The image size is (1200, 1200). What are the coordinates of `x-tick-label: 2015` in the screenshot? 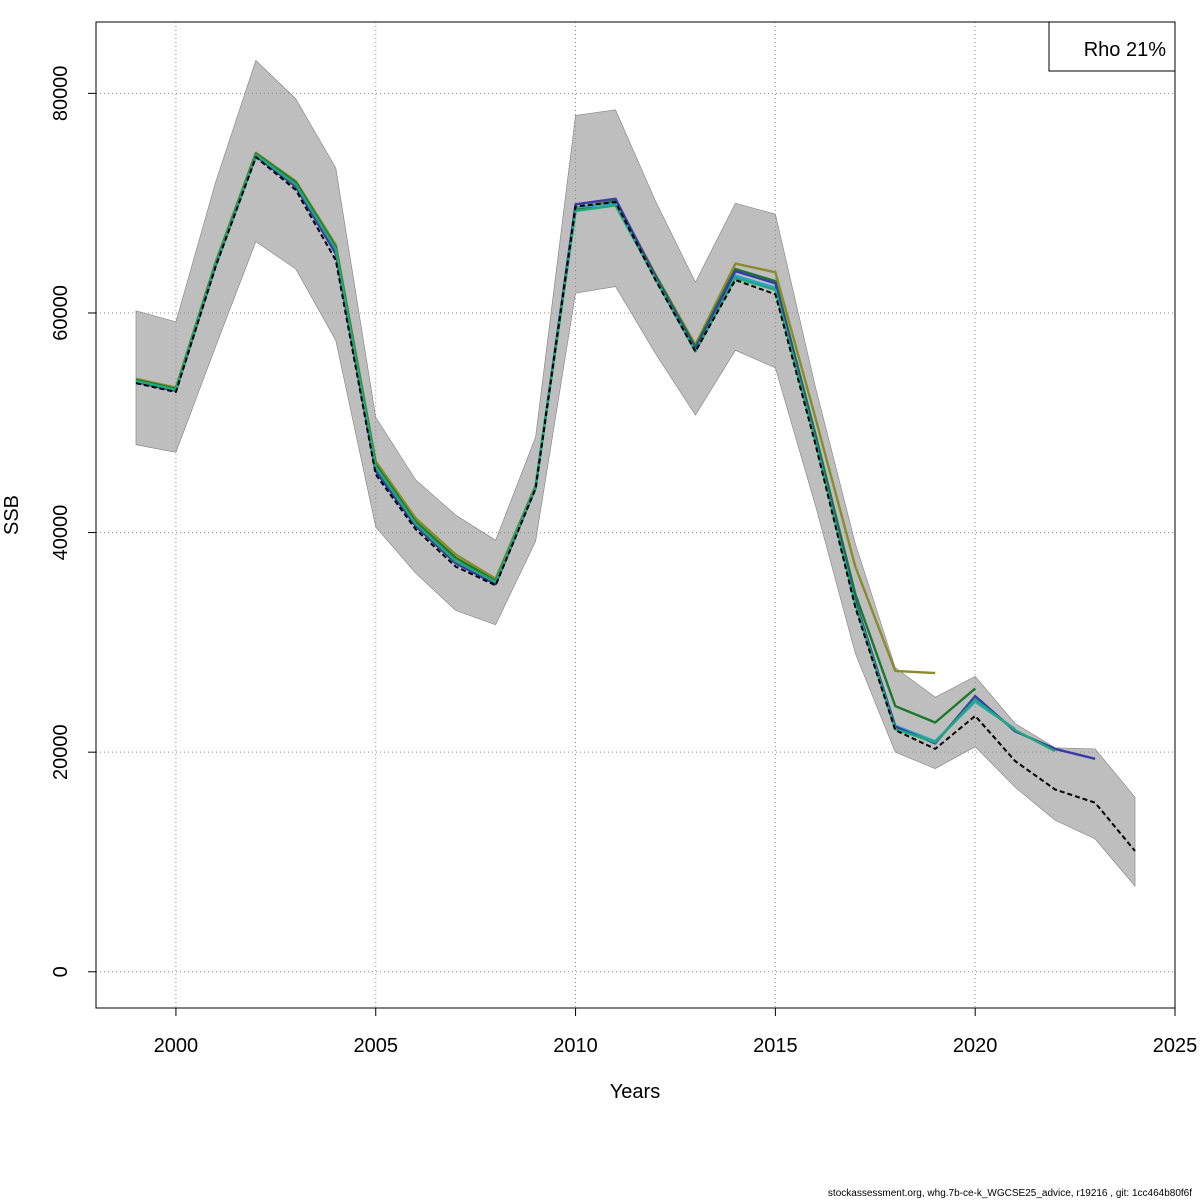 It's located at (775, 1046).